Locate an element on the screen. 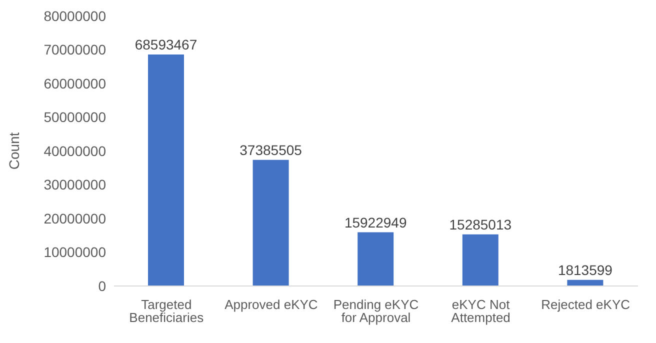  data-label: 15285013 is located at coordinates (480, 224).